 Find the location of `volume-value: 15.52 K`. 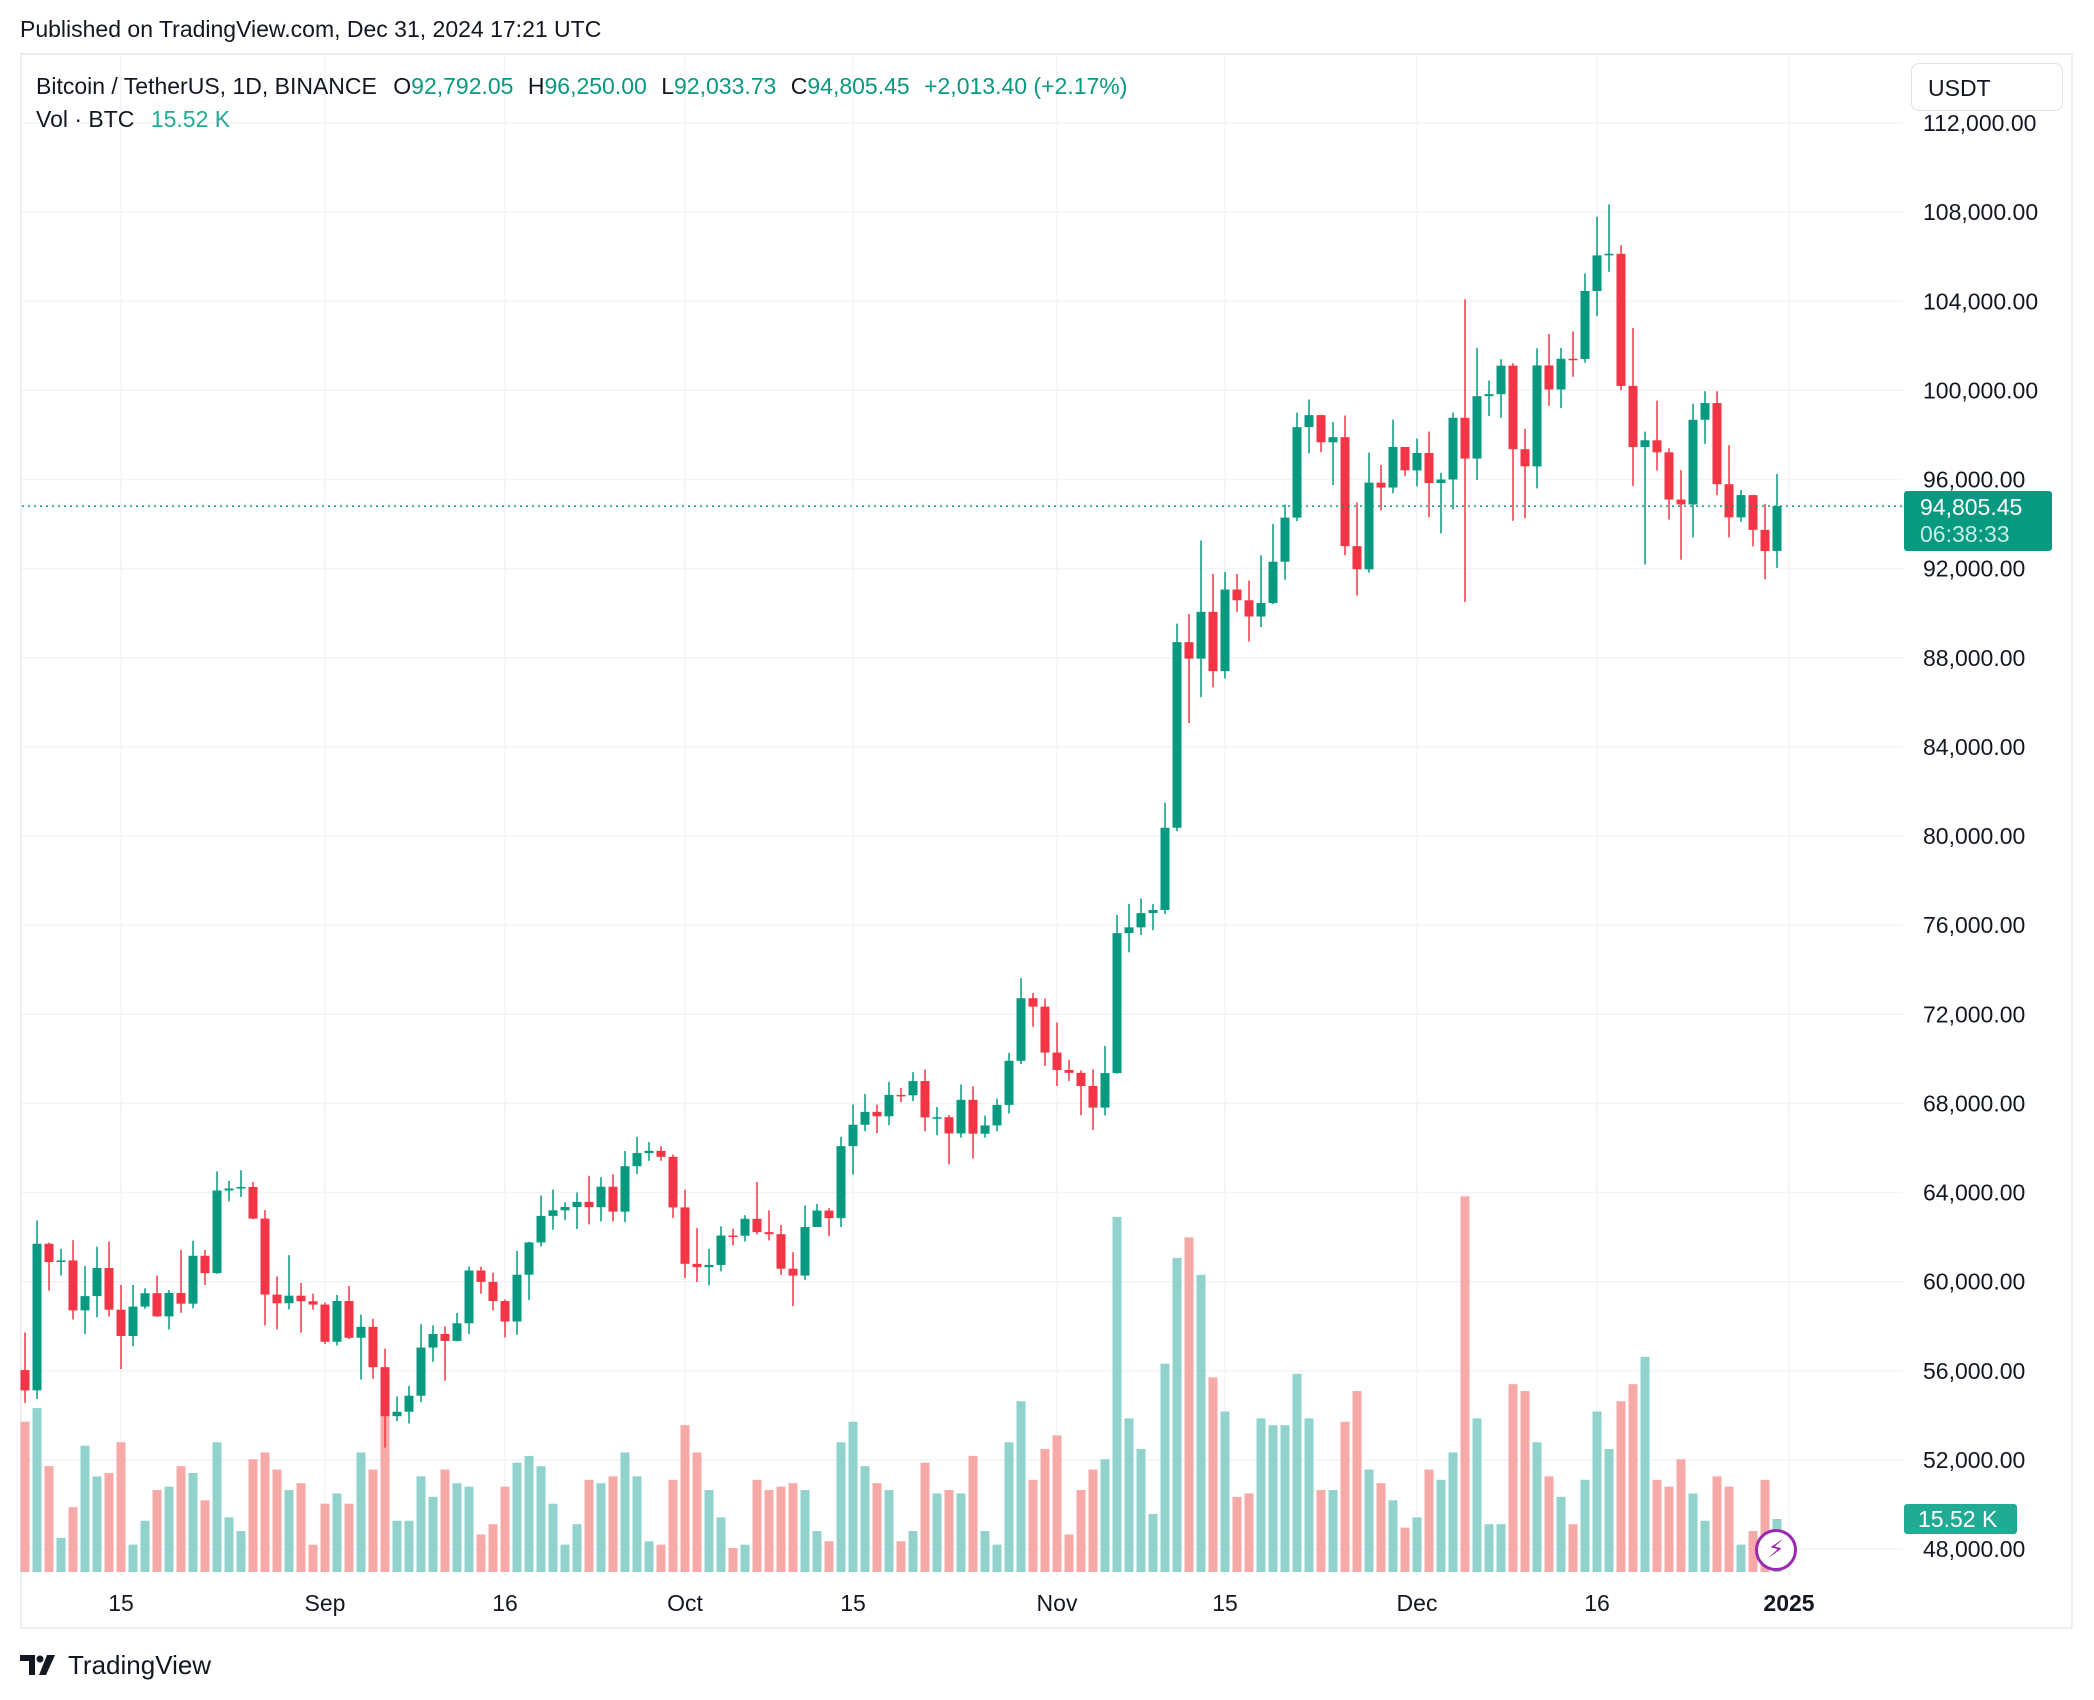

volume-value: 15.52 K is located at coordinates (190, 119).